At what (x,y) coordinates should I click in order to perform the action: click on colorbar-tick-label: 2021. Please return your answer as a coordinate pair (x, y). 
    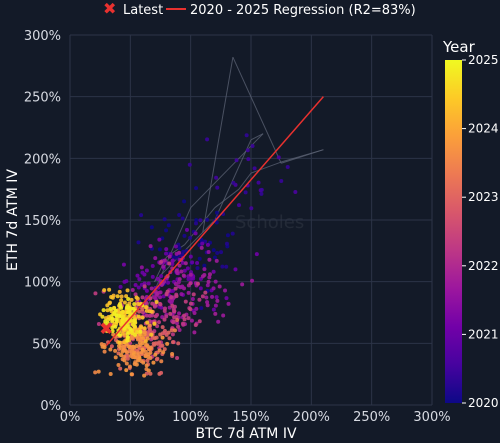
    Looking at the image, I should click on (483, 334).